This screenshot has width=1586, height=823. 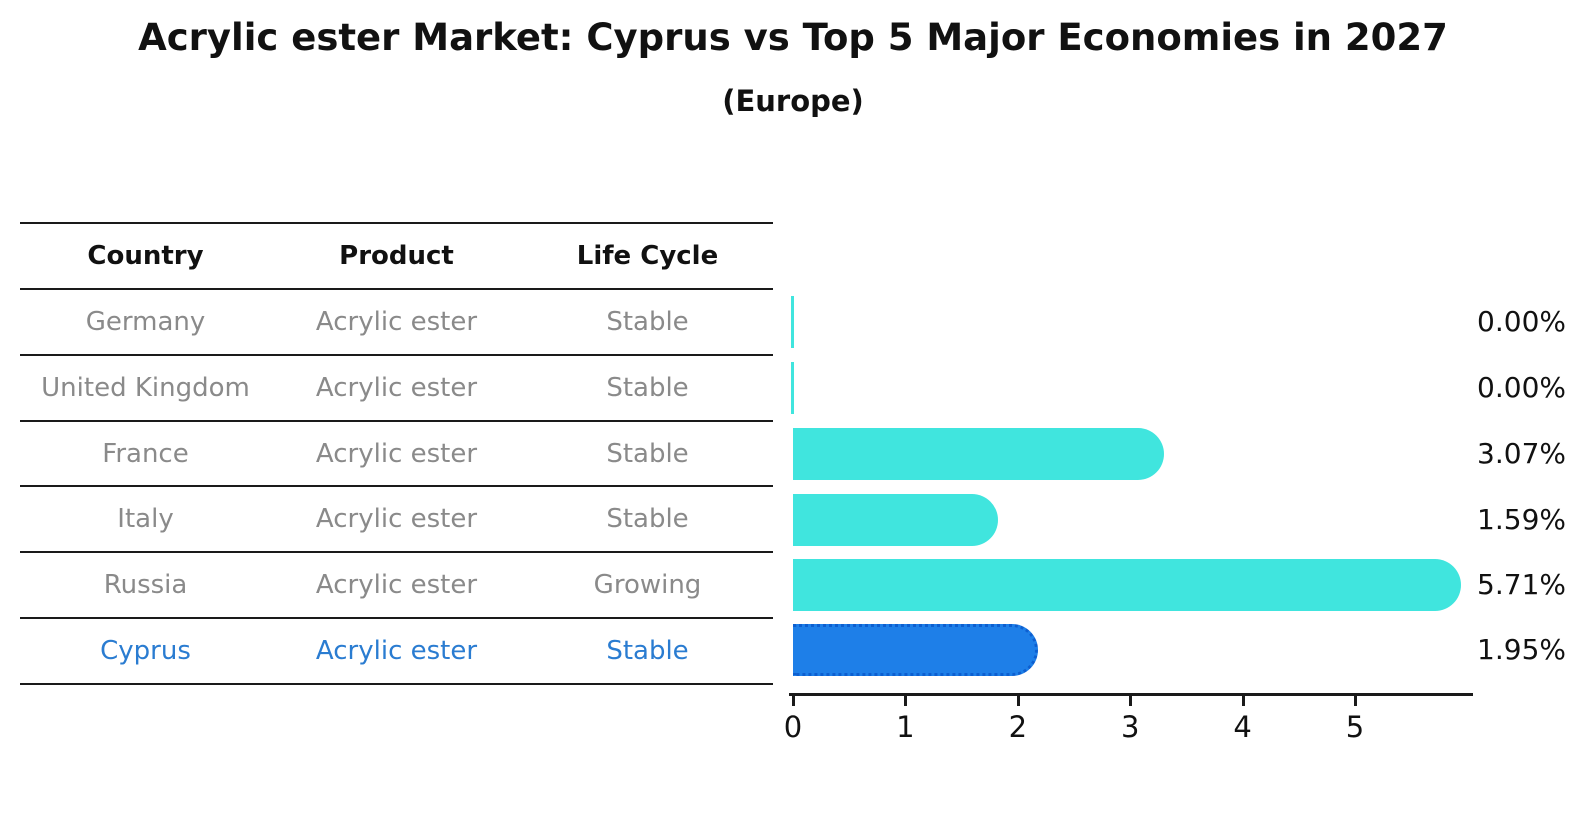 I want to click on table-row-cyprus: Cyprus Acrylic ester Stable, so click(x=396, y=652).